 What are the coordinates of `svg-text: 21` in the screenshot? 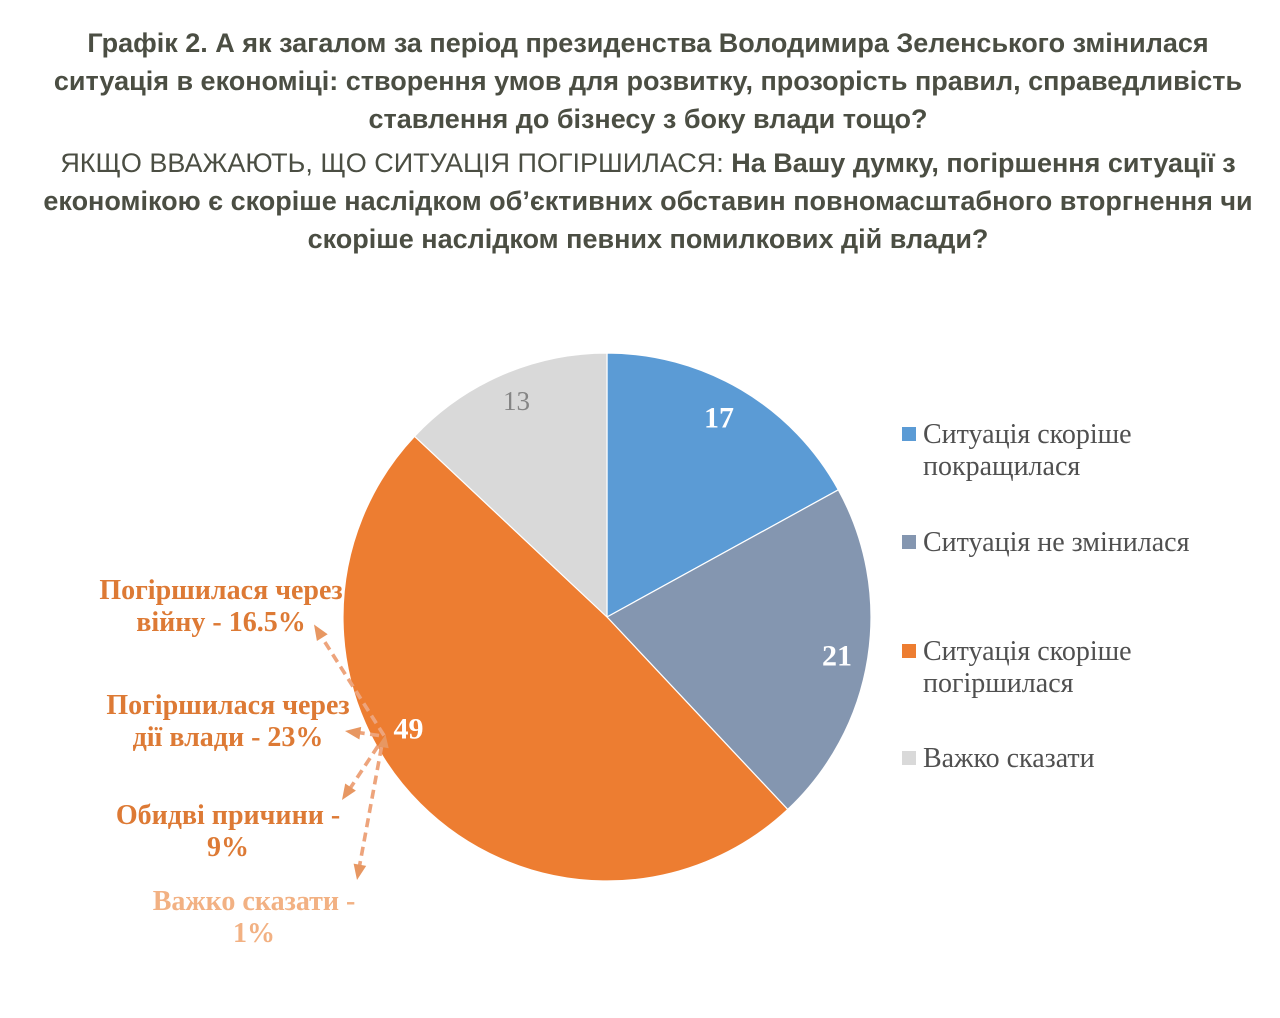 It's located at (837, 656).